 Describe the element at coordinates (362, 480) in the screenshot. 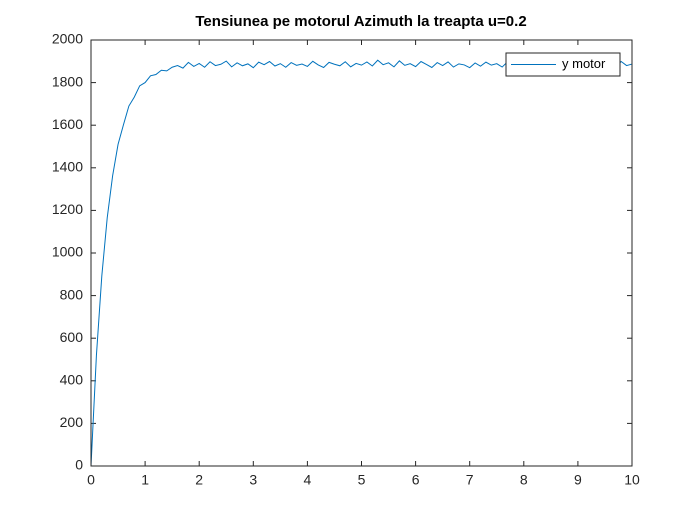

I see `x-tick-label: 5` at that location.